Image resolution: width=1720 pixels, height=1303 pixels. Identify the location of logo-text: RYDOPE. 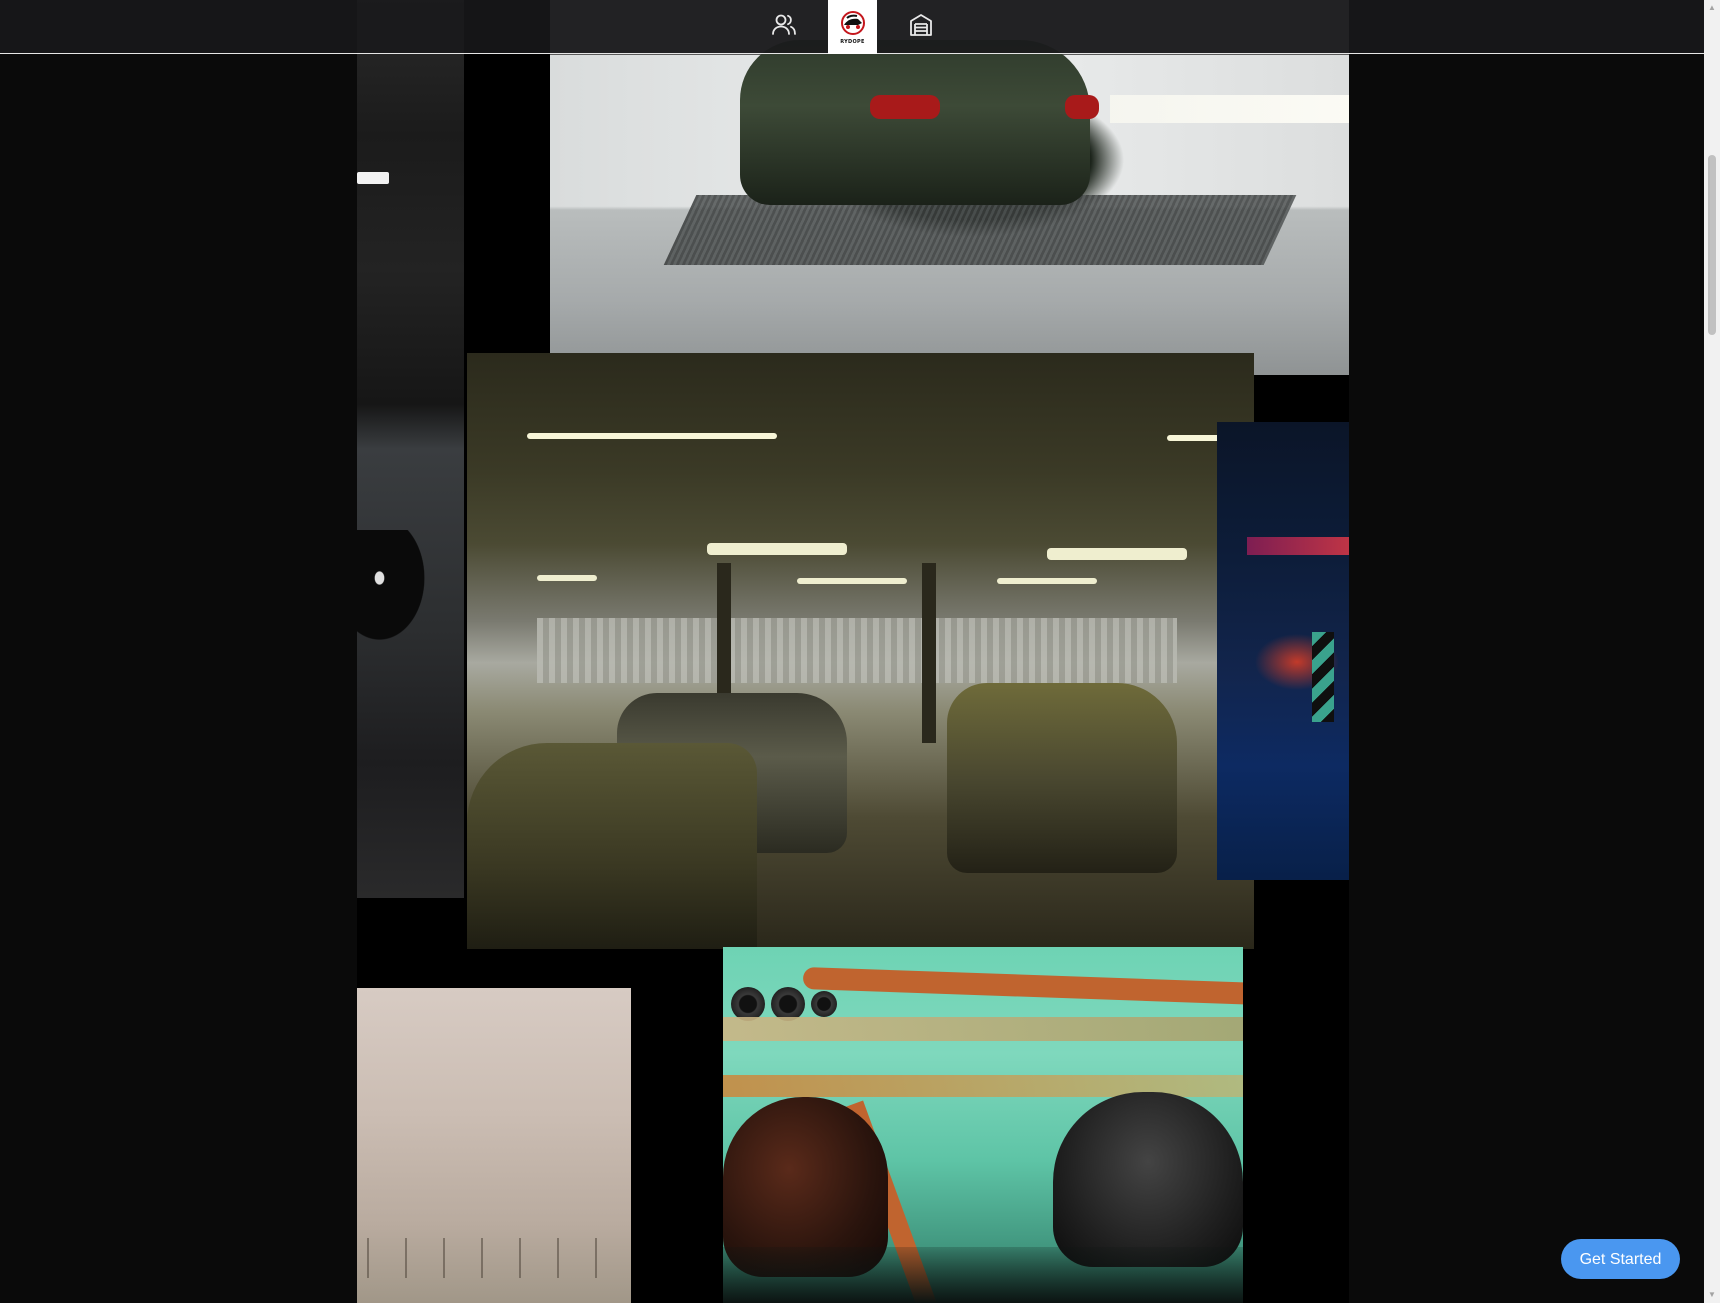
(852, 42).